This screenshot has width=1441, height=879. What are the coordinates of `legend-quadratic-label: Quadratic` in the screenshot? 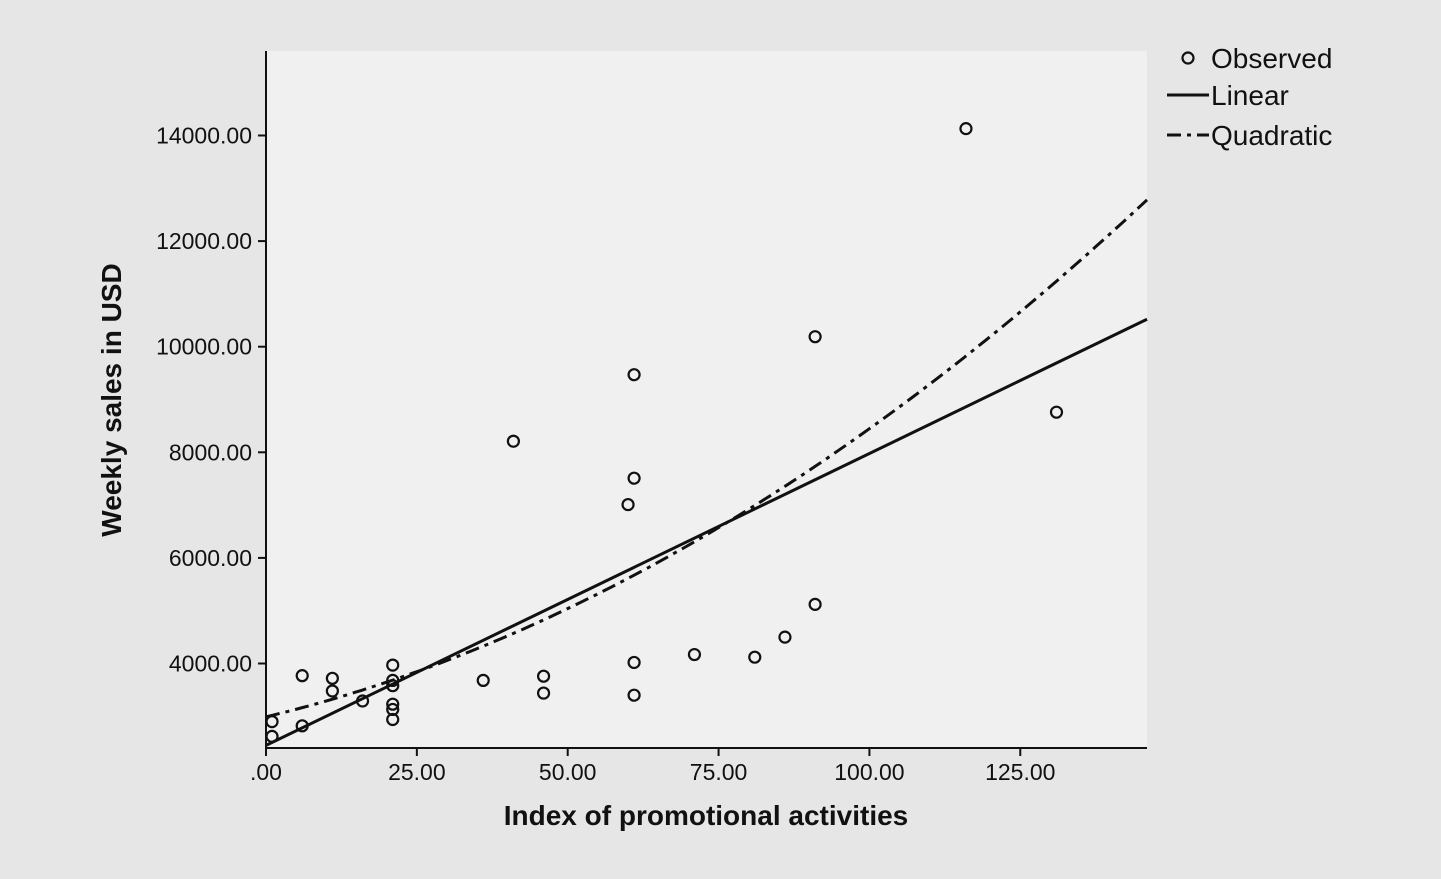 It's located at (1271, 135).